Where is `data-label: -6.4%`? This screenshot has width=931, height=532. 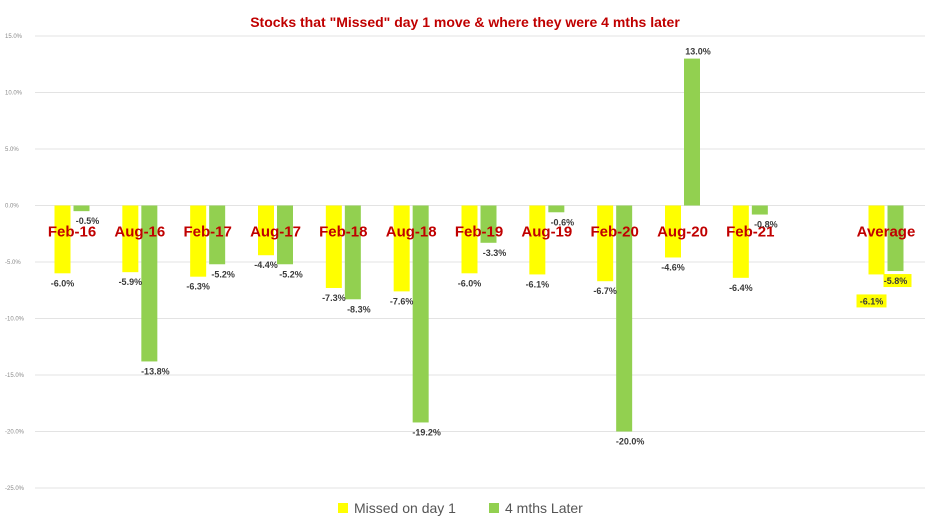
data-label: -6.4% is located at coordinates (741, 288).